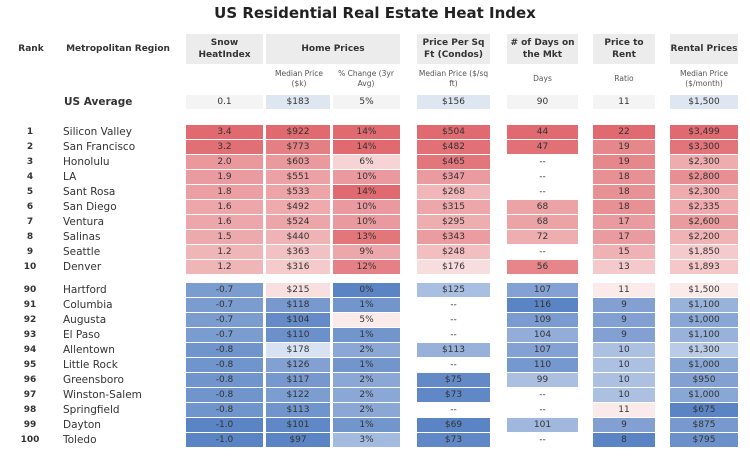 Image resolution: width=750 pixels, height=464 pixels. I want to click on rent-cell: $3,300, so click(704, 147).